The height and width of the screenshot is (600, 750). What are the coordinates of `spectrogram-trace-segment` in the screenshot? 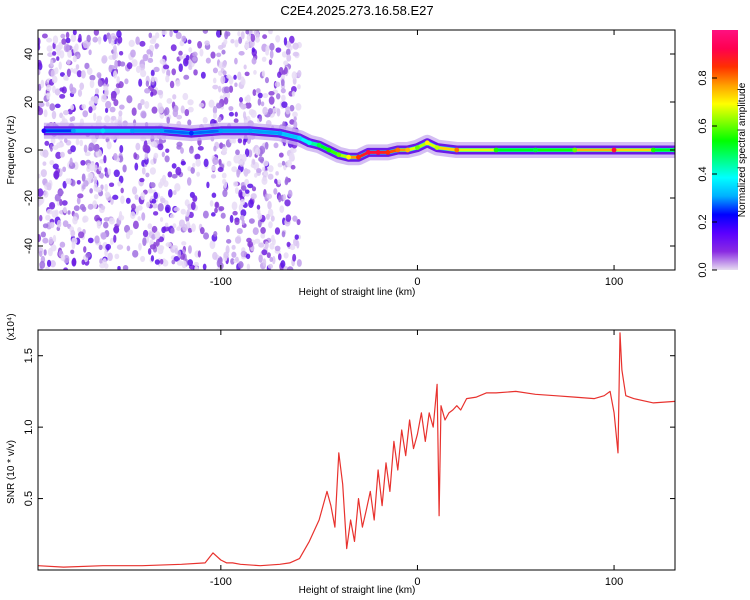 It's located at (176, 132).